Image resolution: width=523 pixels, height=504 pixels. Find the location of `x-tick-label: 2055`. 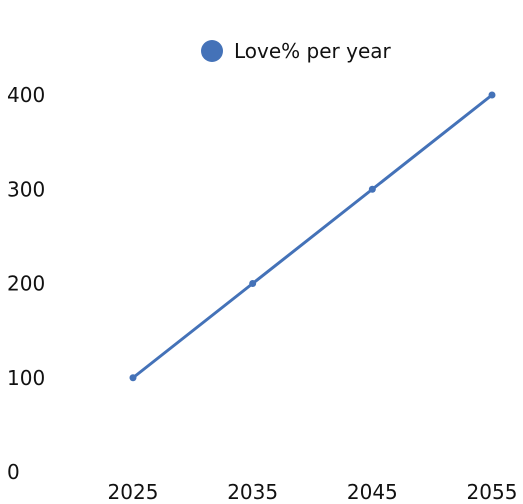

x-tick-label: 2055 is located at coordinates (492, 492).